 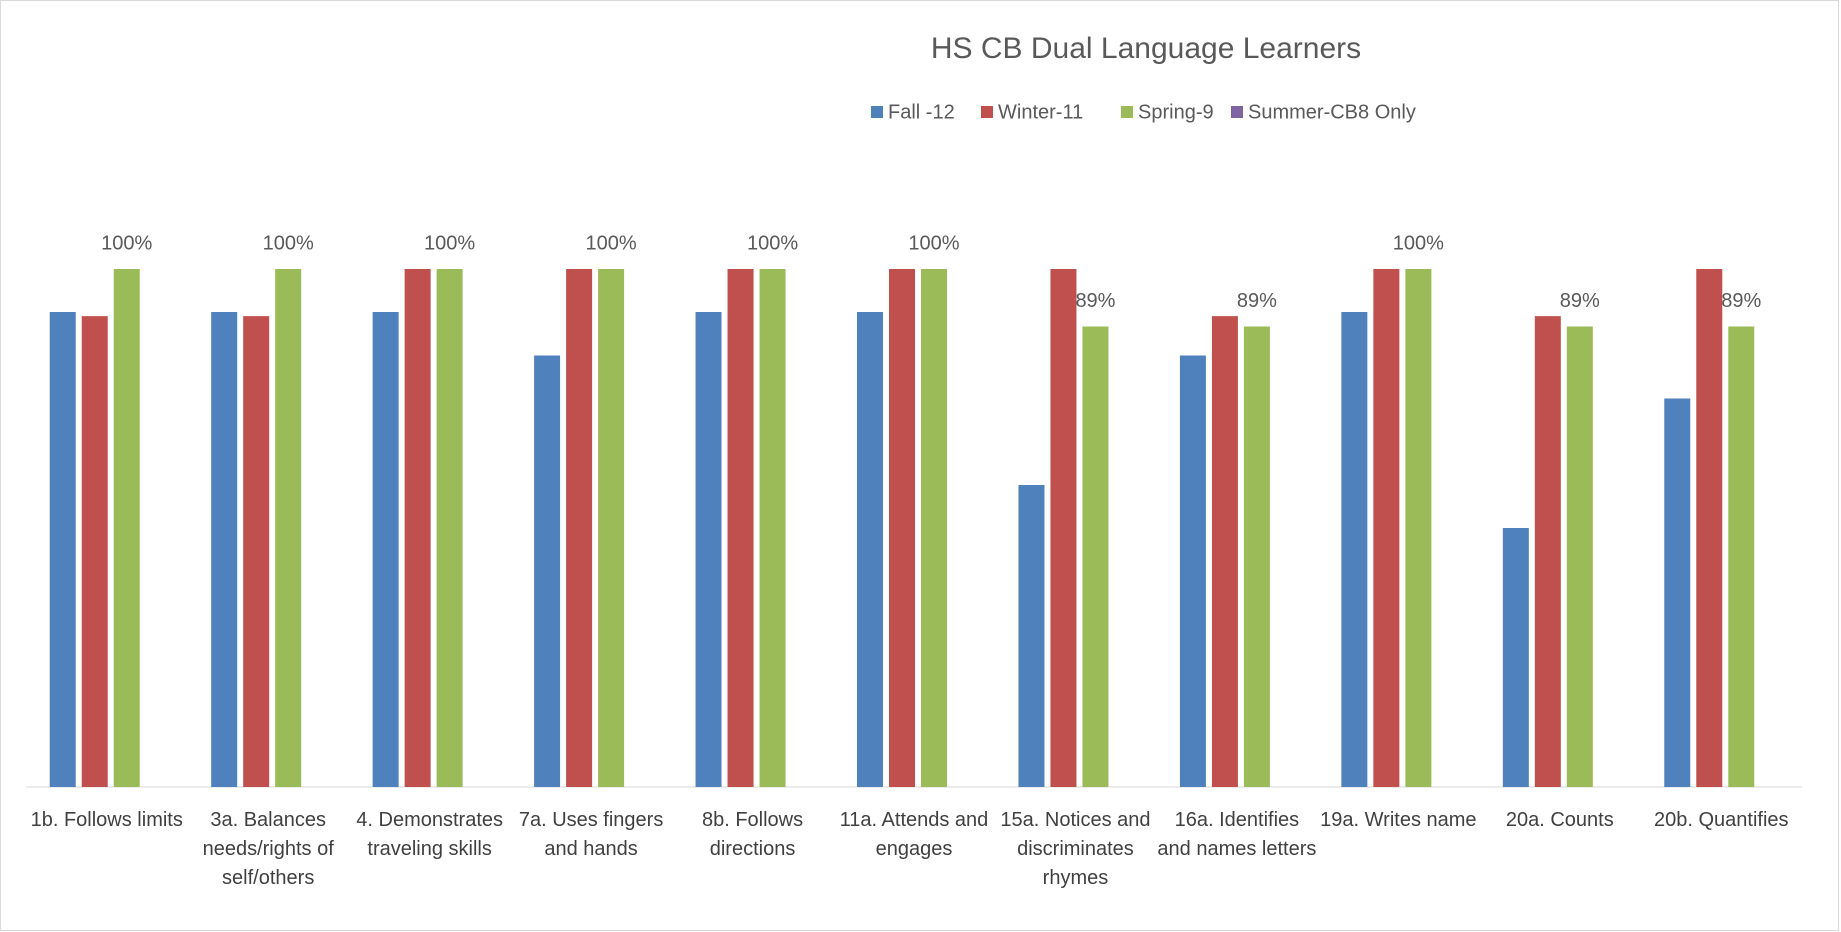 What do you see at coordinates (1075, 849) in the screenshot?
I see `x-tick-label: 15a. Notices and discriminates rhymes` at bounding box center [1075, 849].